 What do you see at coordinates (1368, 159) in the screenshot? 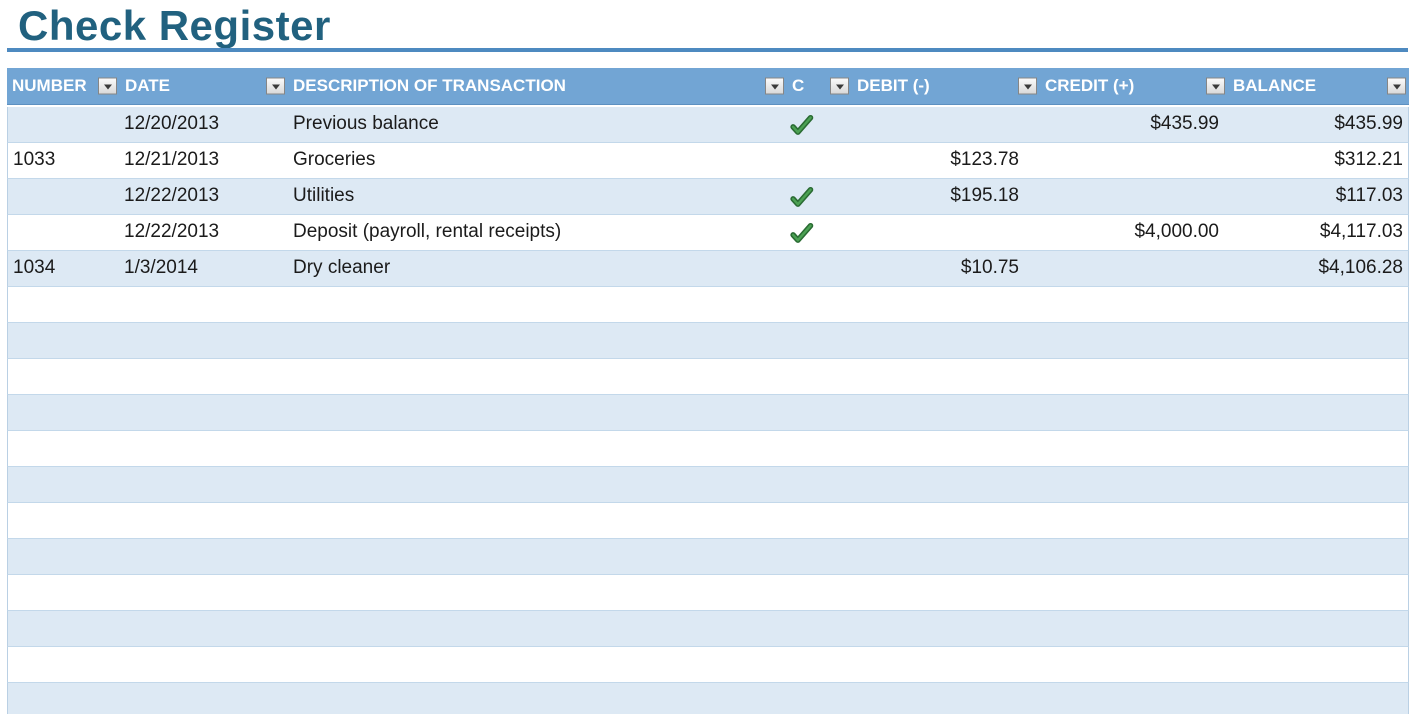
I see `cell-balance: $312.21` at bounding box center [1368, 159].